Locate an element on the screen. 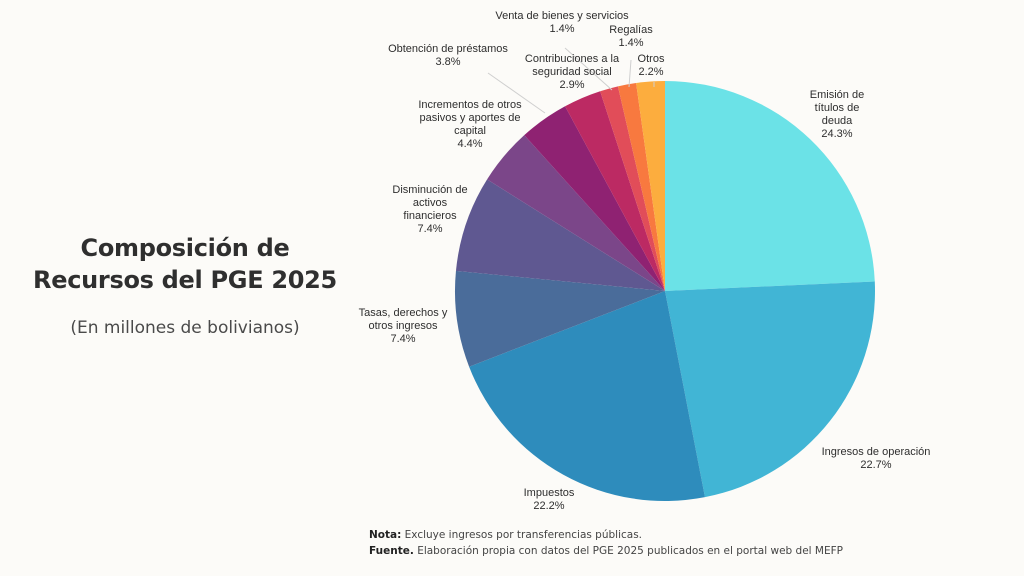 This screenshot has width=1024, height=576. slice-label-line: Regalías is located at coordinates (631, 30).